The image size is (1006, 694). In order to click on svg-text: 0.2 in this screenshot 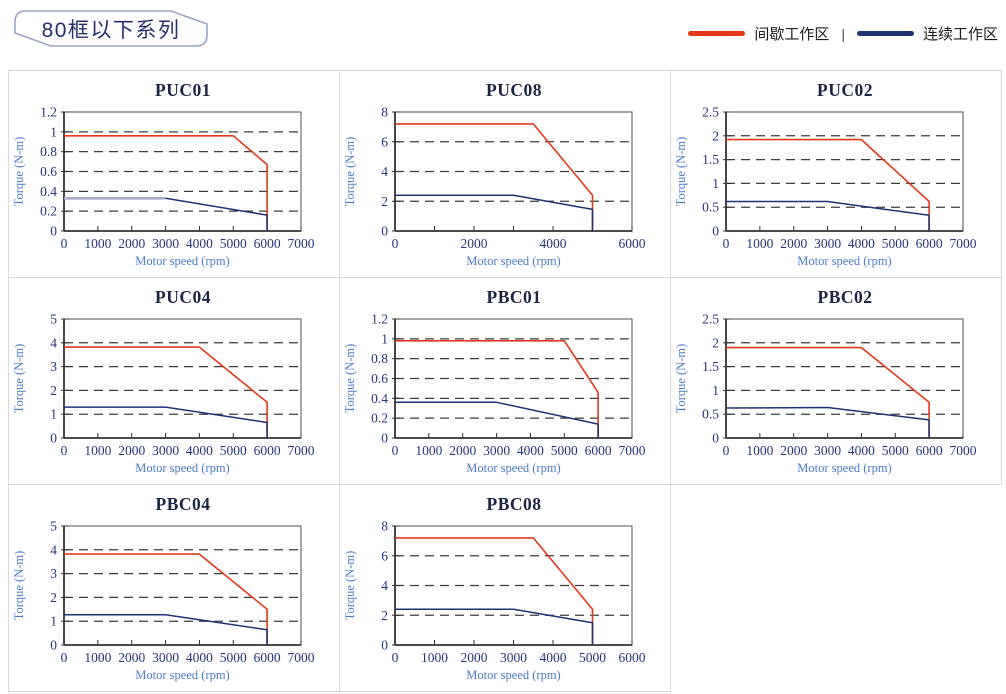, I will do `click(48, 211)`.